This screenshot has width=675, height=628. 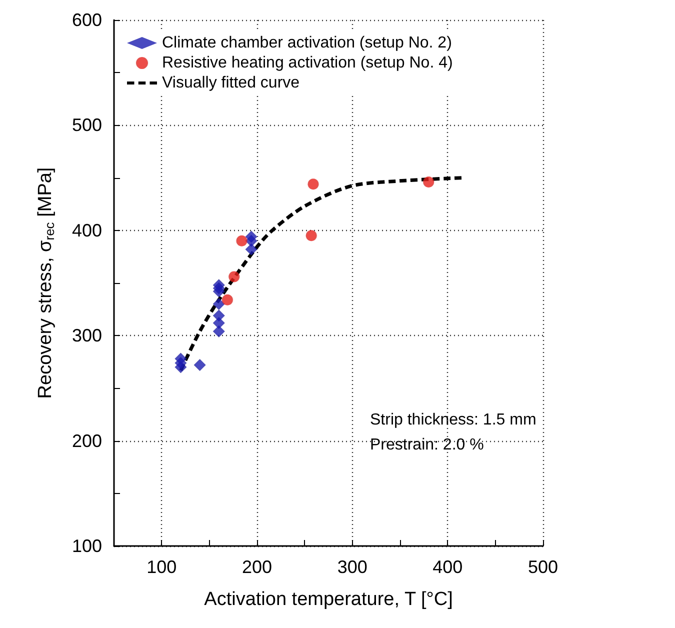 I want to click on y-tick-label: 400, so click(x=87, y=230).